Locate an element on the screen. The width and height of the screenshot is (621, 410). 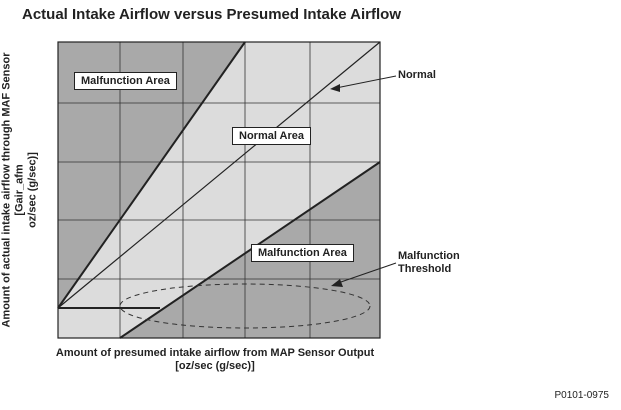
threshold-ellipse is located at coordinates (245, 306).